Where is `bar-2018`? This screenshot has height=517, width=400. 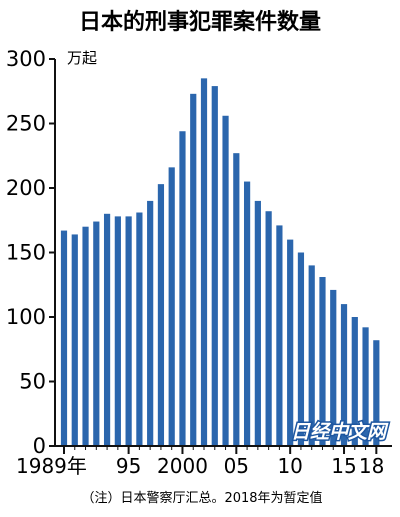
bar-2018 is located at coordinates (376, 393).